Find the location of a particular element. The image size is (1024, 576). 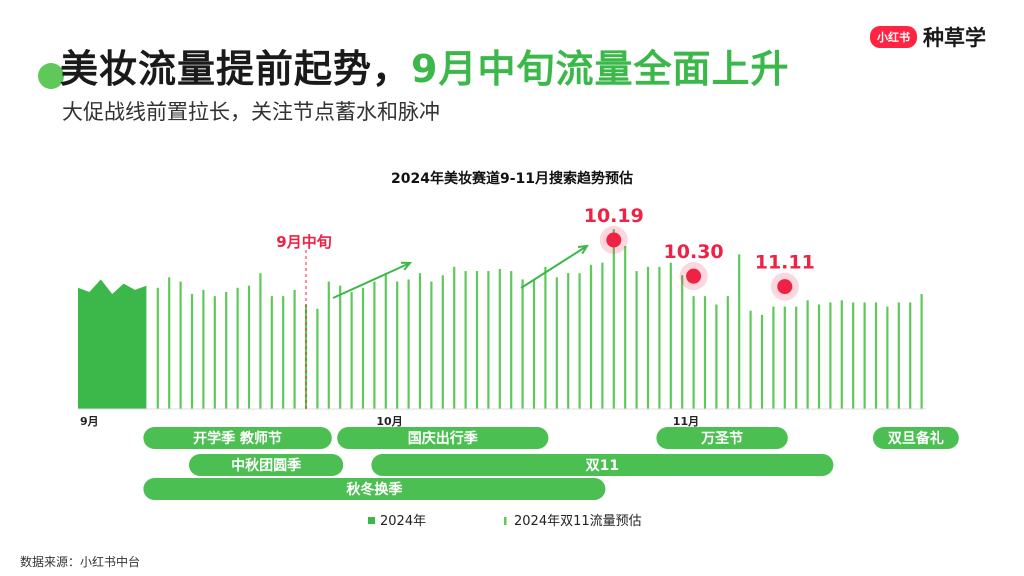

brand-badge: 小红书 is located at coordinates (893, 37).